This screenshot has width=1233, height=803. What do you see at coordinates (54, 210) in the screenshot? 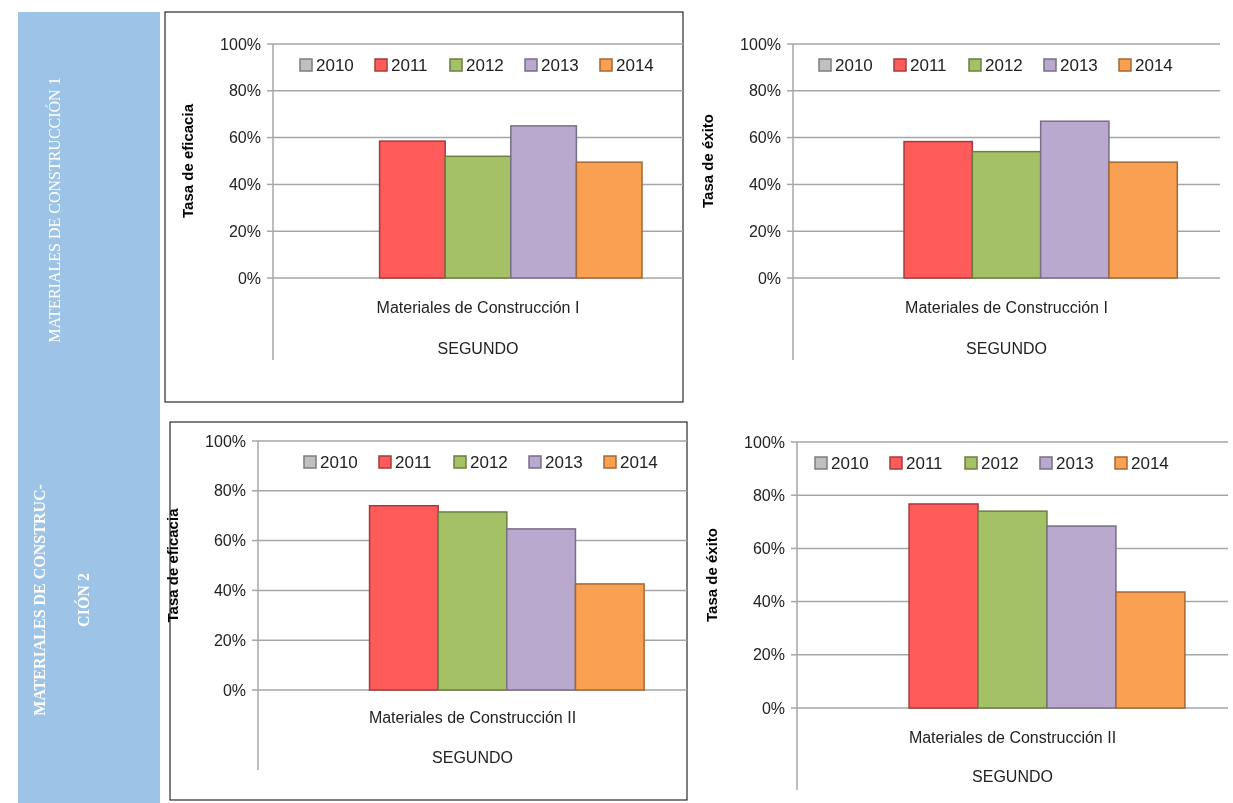
I see `text: MATERIALES DE CONSTRUCCIÓN 1` at bounding box center [54, 210].